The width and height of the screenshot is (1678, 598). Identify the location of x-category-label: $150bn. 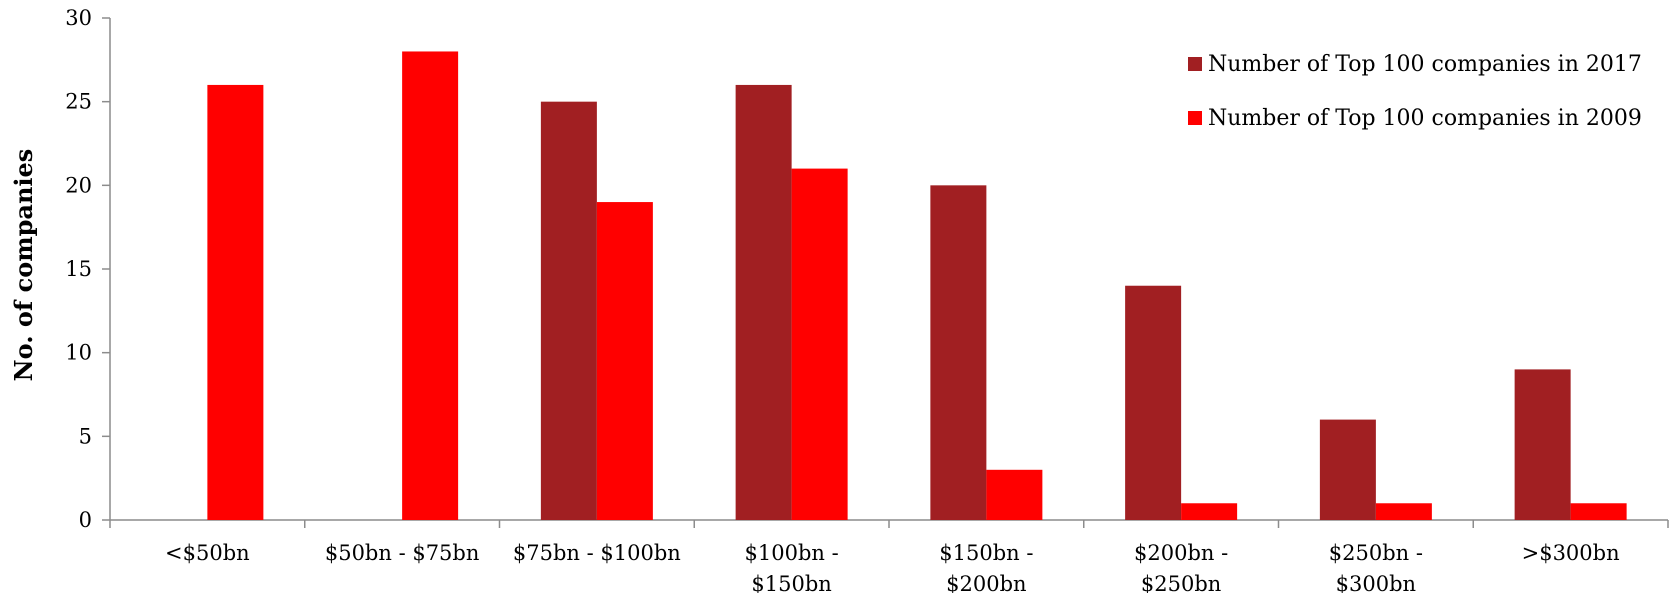
(791, 582).